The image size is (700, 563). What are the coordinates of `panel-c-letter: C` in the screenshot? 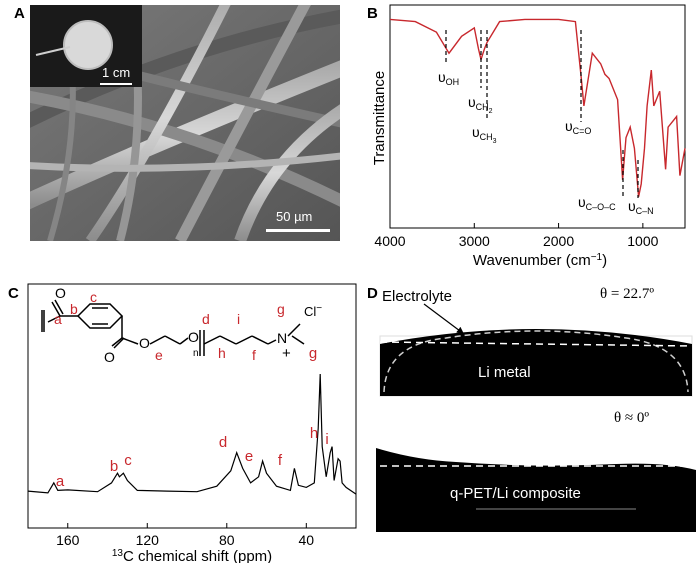 It's located at (13, 293).